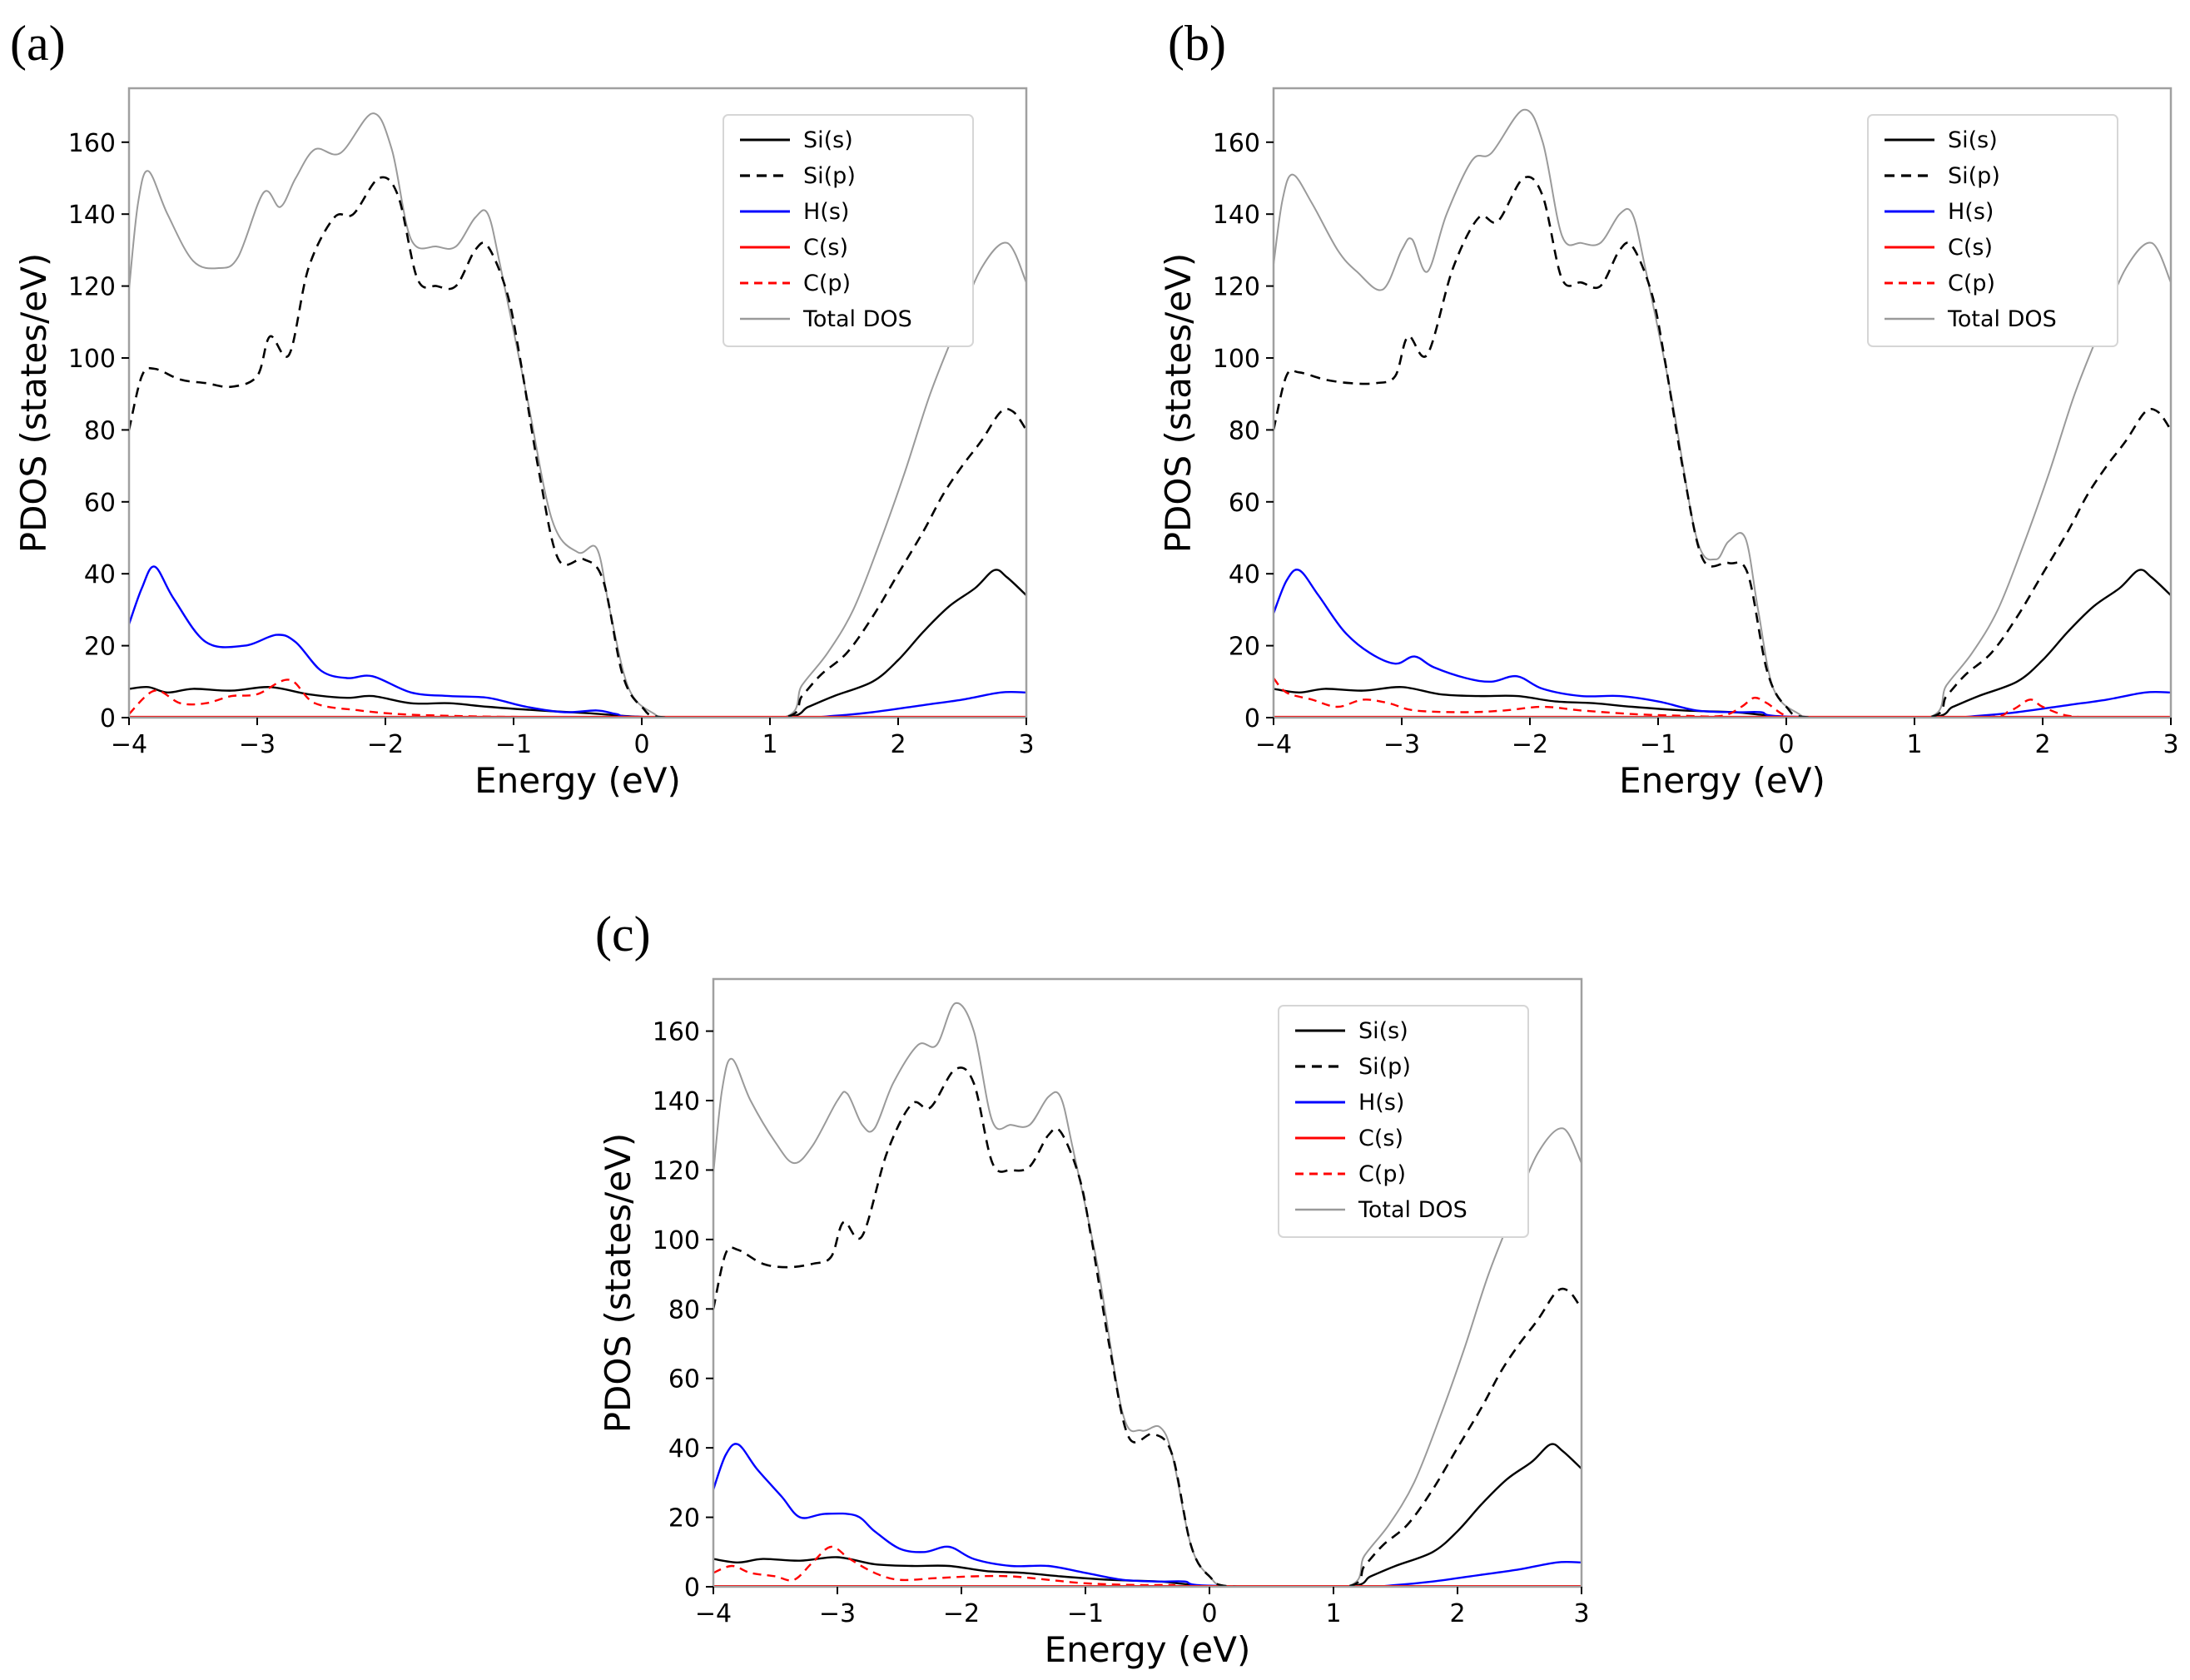 This screenshot has height=1680, width=2190. I want to click on panel-label-c: (c), so click(623, 935).